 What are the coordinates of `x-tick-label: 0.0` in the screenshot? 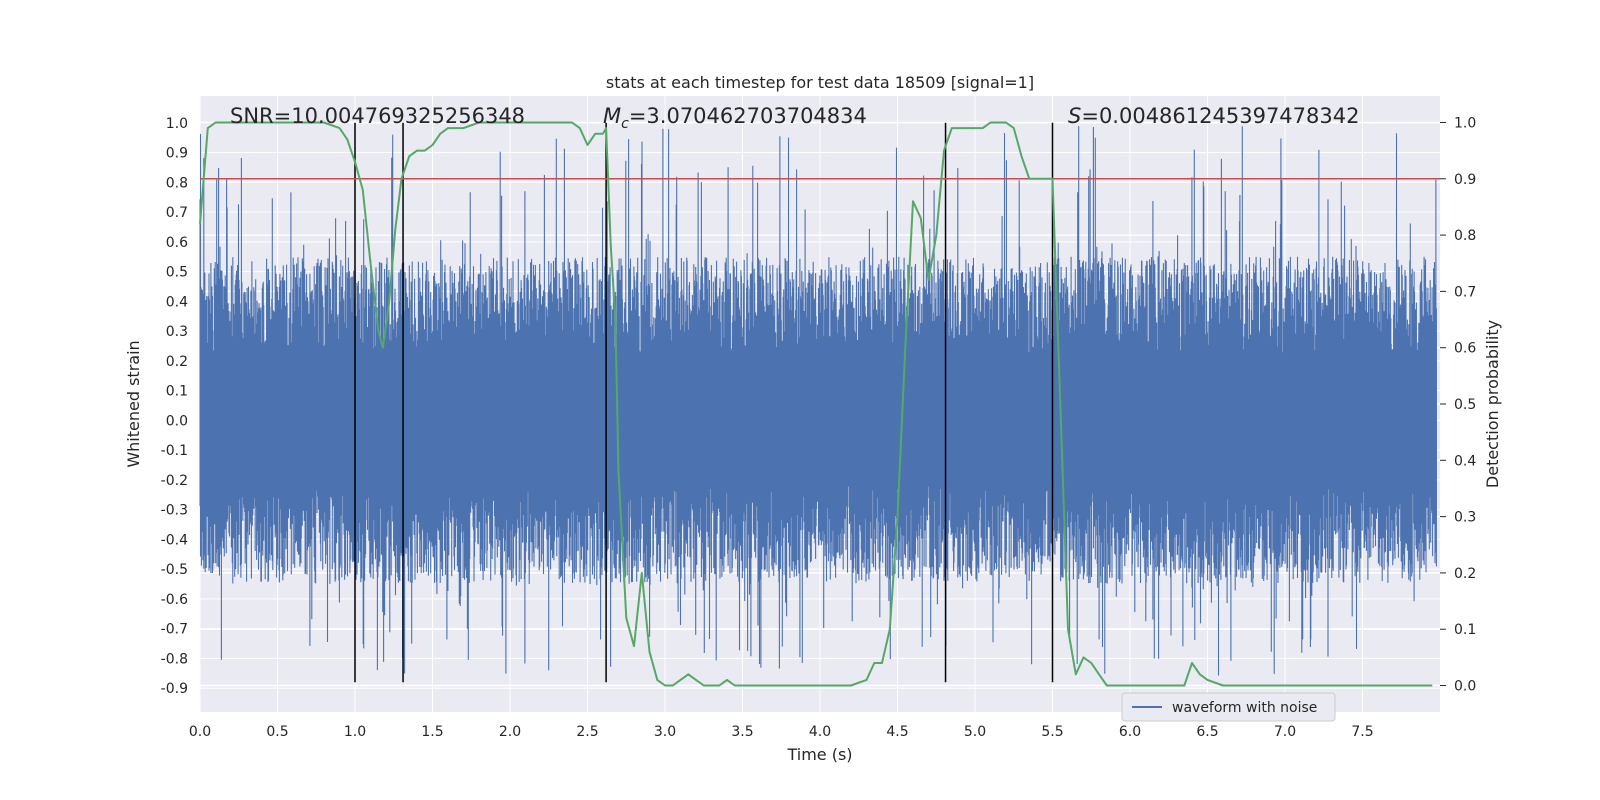 It's located at (200, 732).